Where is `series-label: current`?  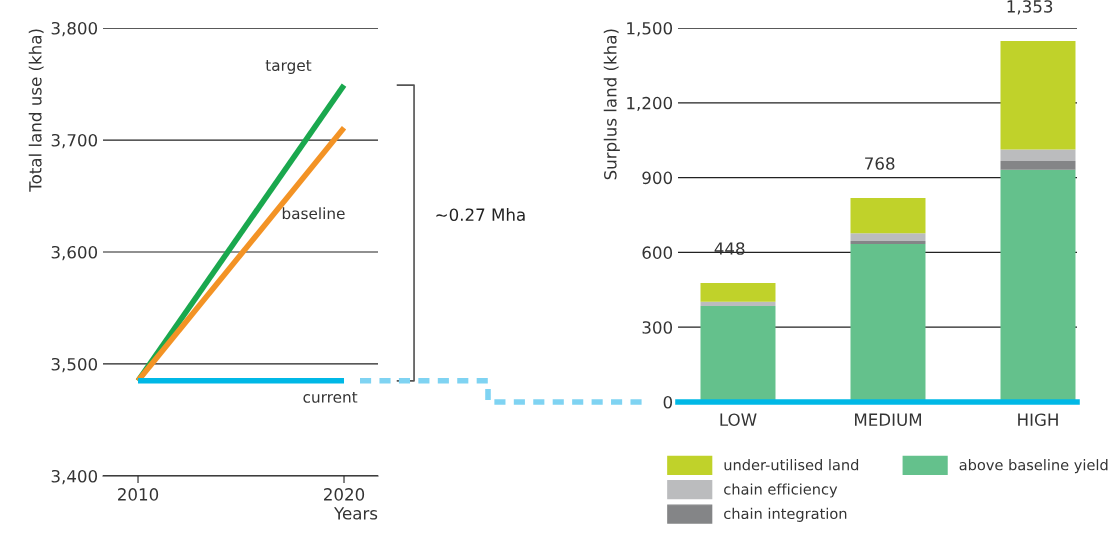
series-label: current is located at coordinates (330, 397).